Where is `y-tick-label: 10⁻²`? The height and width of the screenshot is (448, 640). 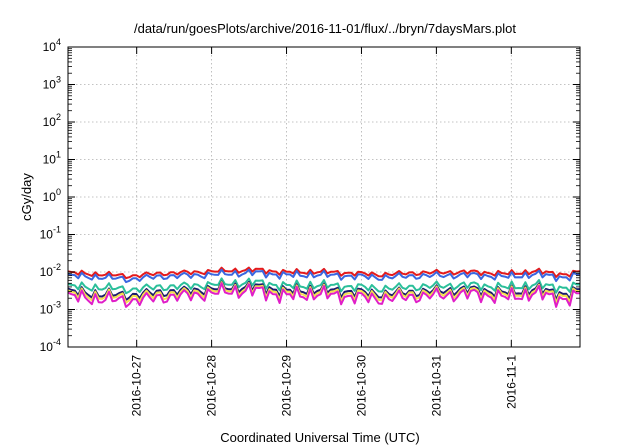 y-tick-label: 10⁻² is located at coordinates (50, 270).